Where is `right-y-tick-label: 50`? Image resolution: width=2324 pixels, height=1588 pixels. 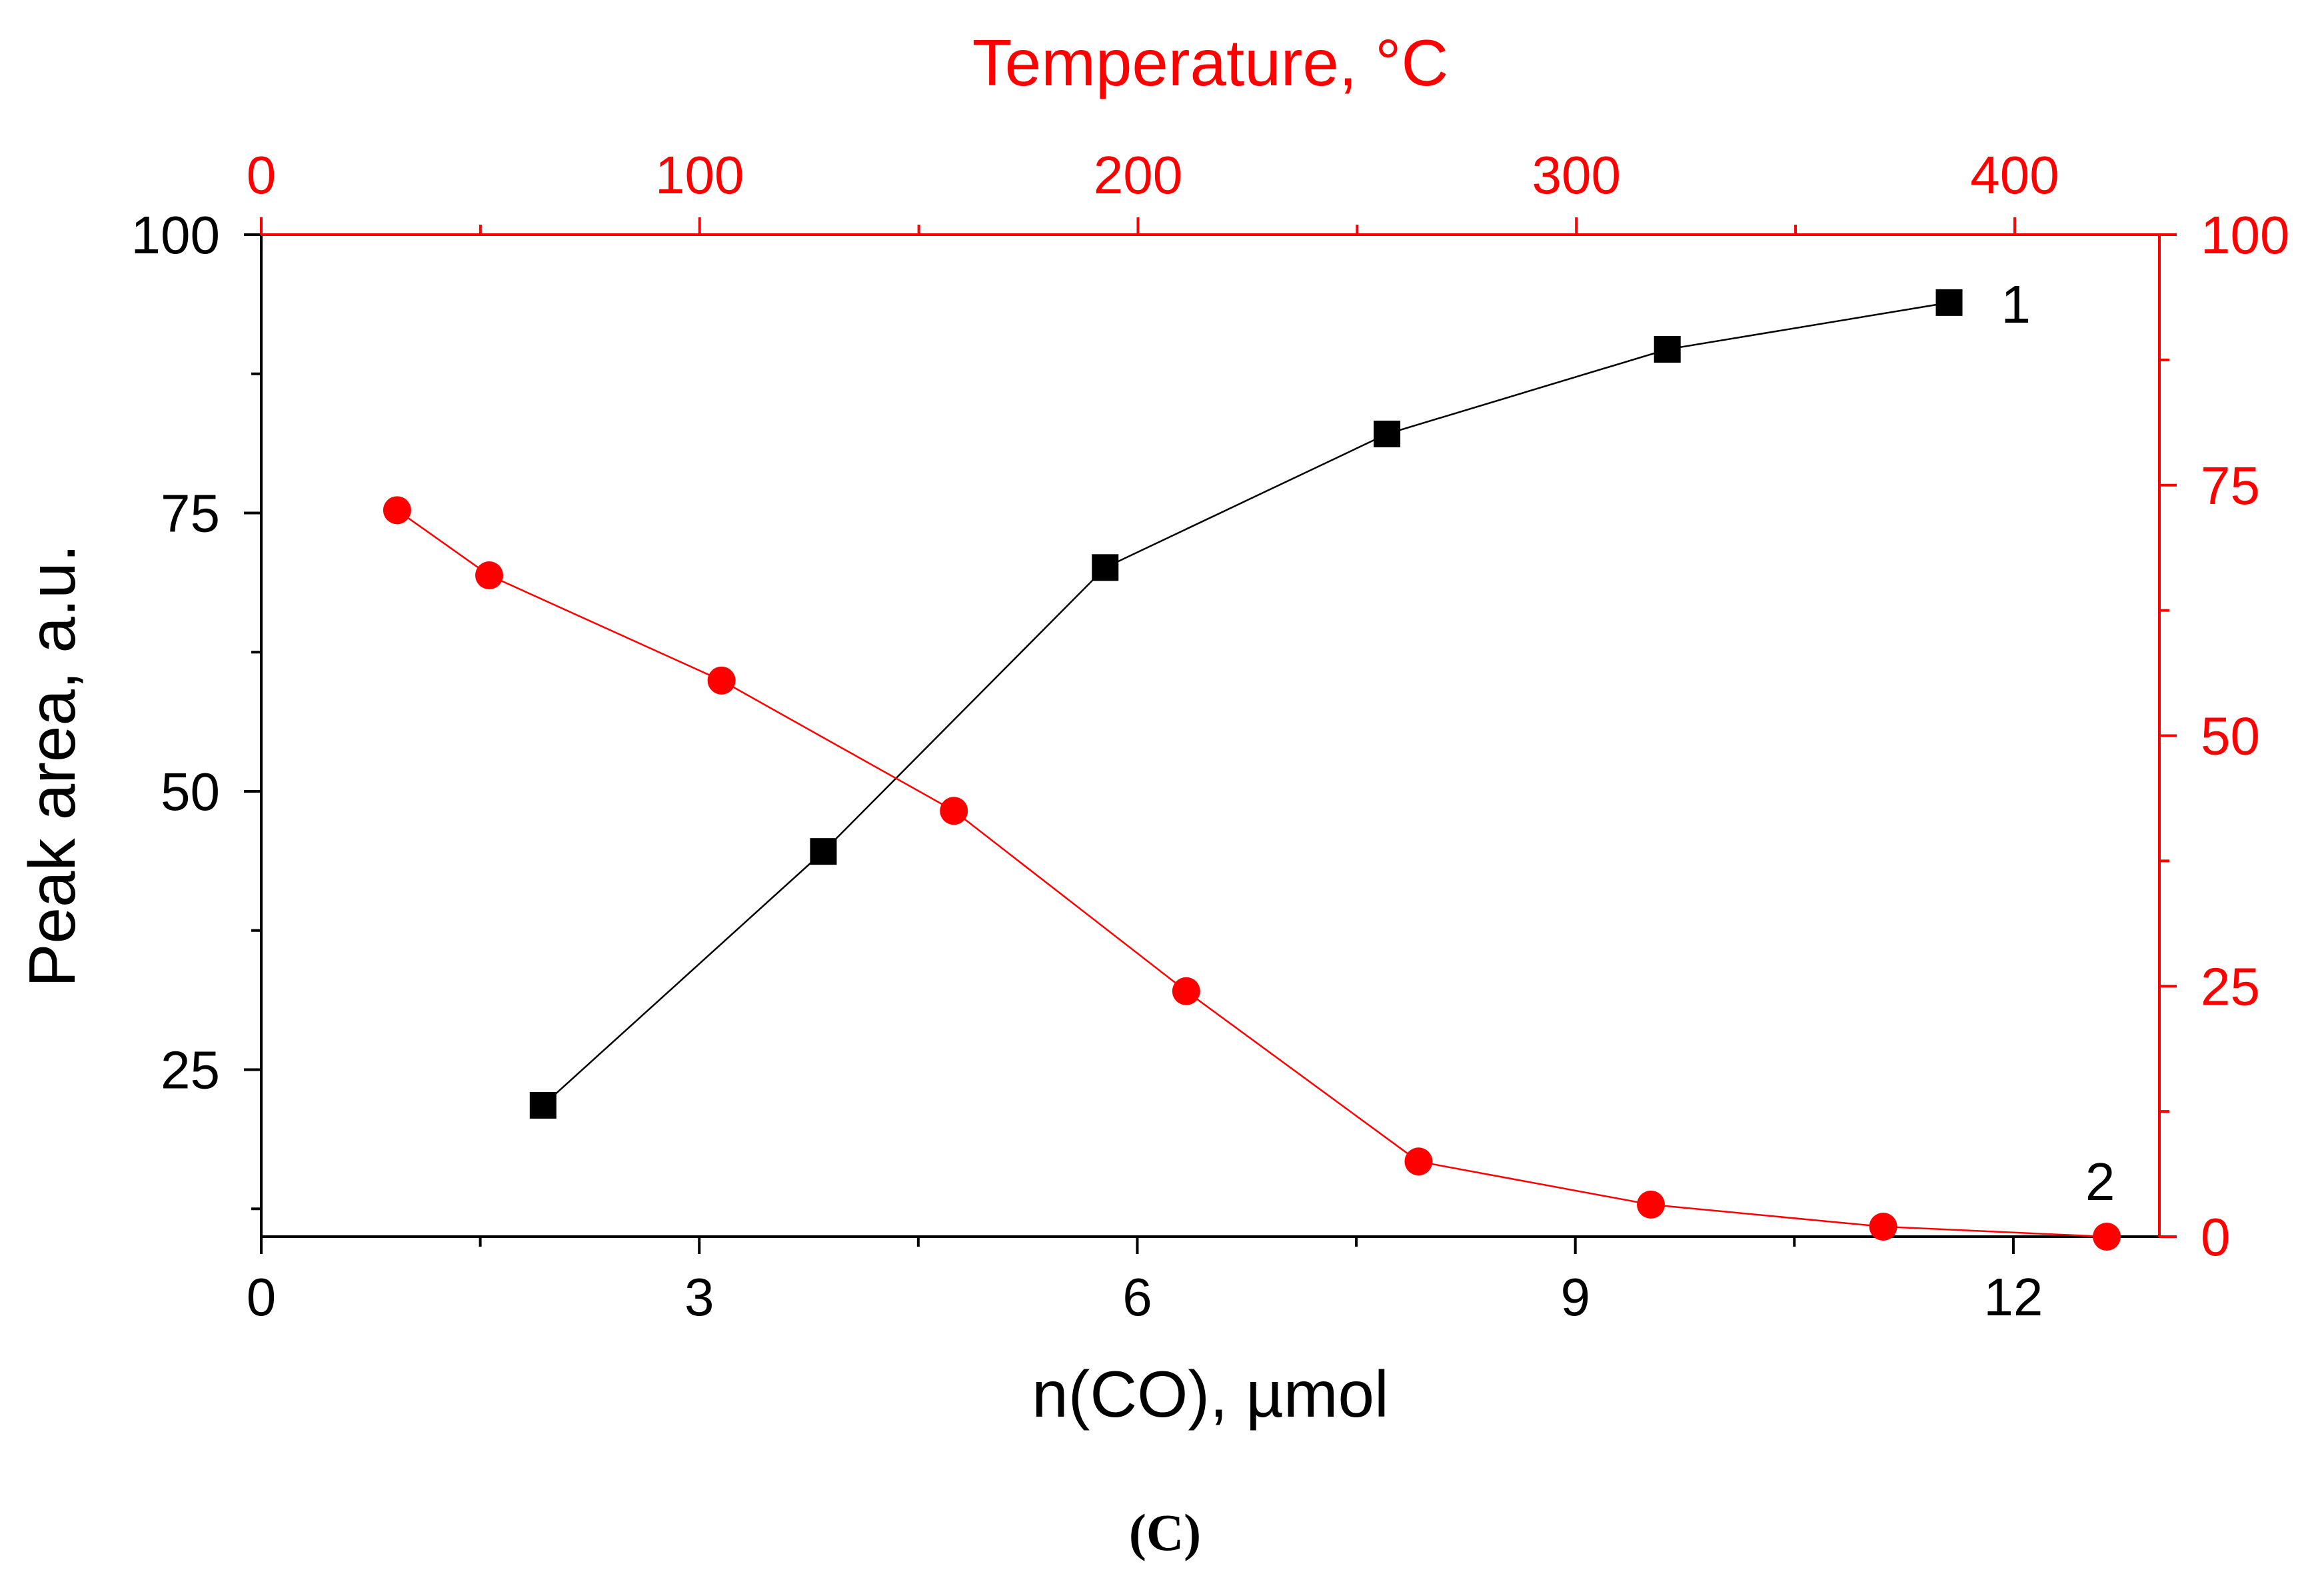
right-y-tick-label: 50 is located at coordinates (2230, 736).